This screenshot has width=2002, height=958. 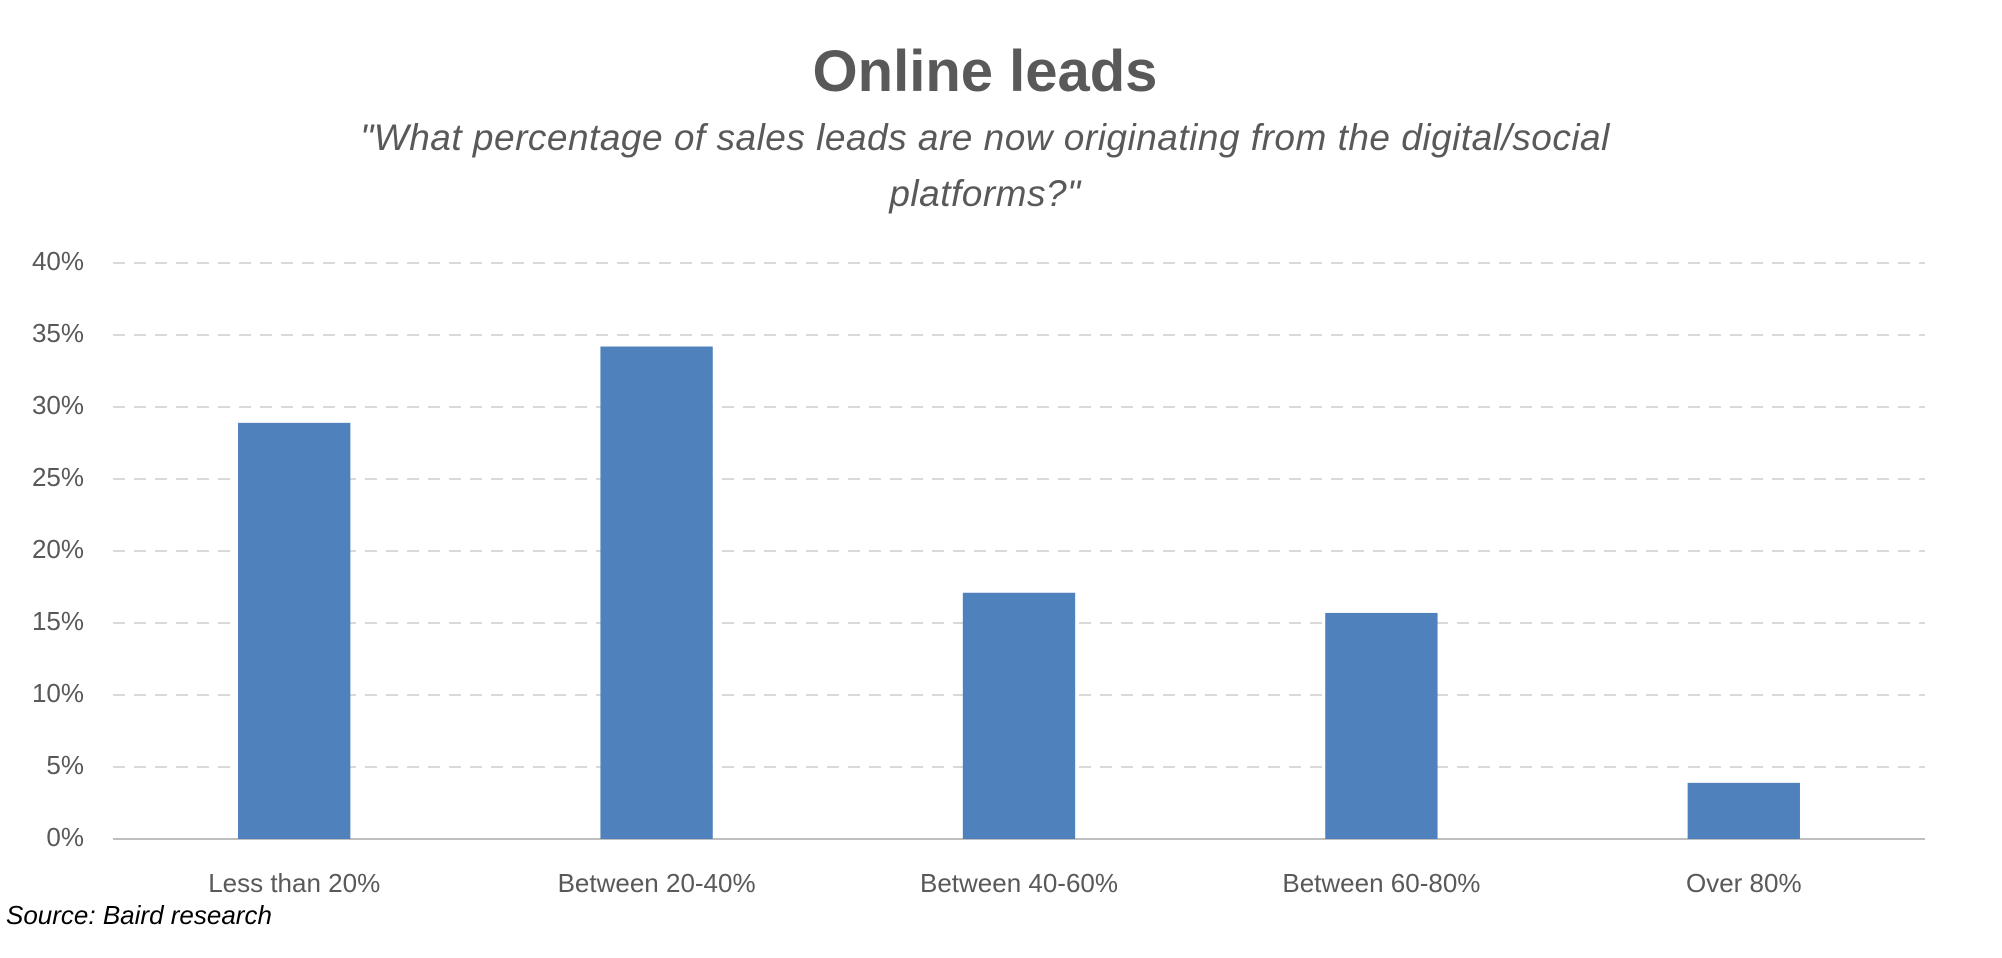 What do you see at coordinates (294, 883) in the screenshot?
I see `x-tick-label: Less than 20%` at bounding box center [294, 883].